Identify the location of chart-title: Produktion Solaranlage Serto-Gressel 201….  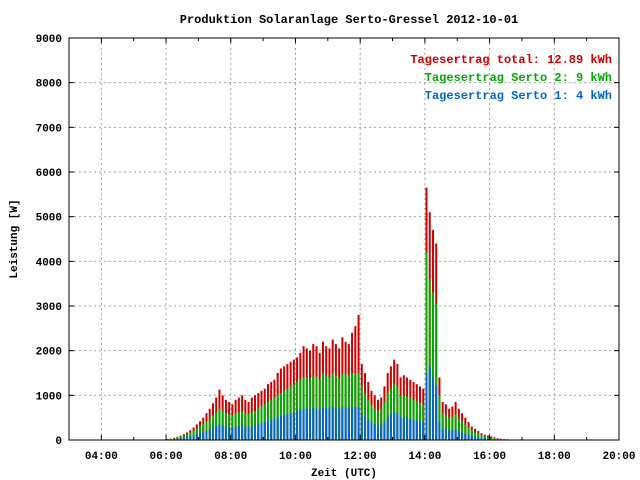
(349, 20).